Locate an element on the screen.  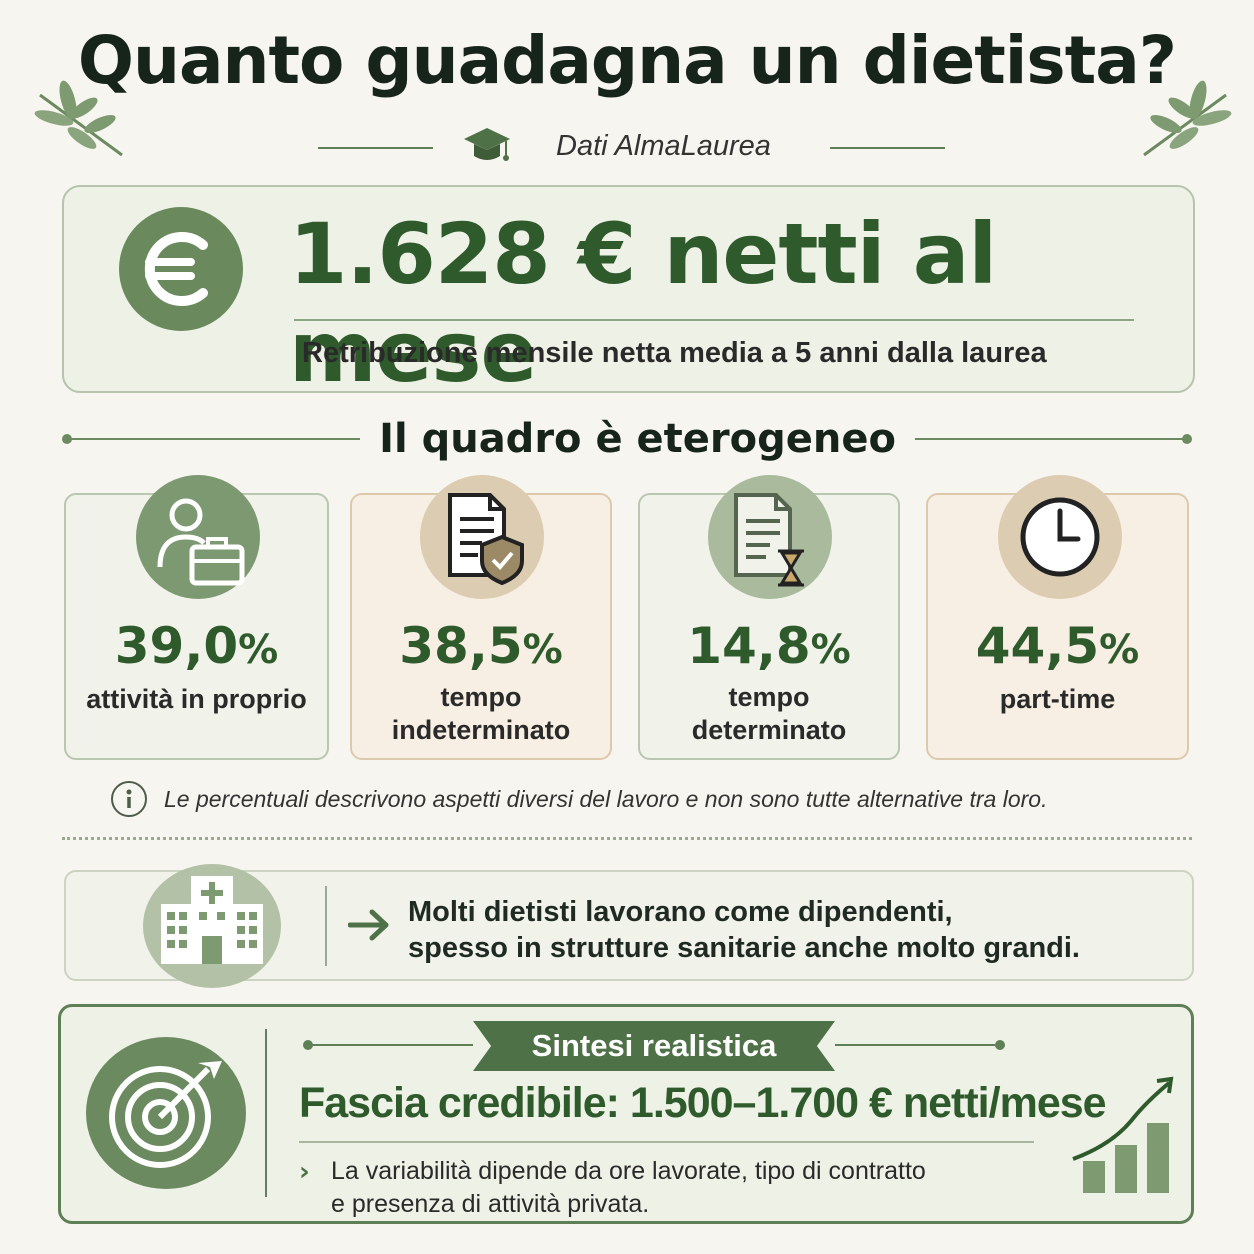
ribbon-dot-right is located at coordinates (1000, 1045).